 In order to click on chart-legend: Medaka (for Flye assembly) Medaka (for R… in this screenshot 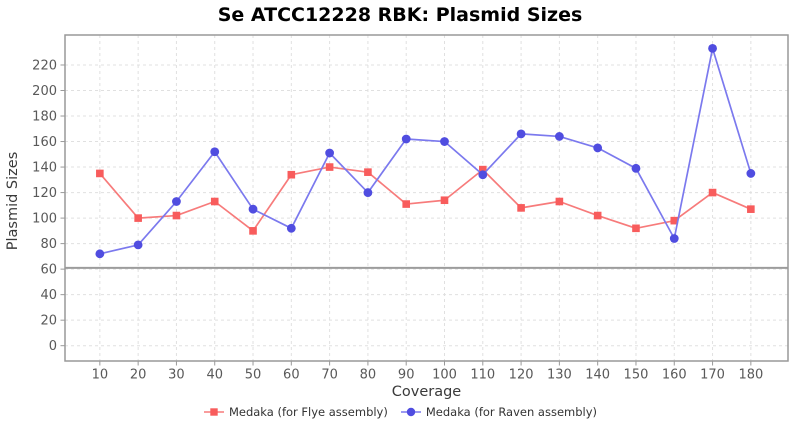, I will do `click(400, 412)`.